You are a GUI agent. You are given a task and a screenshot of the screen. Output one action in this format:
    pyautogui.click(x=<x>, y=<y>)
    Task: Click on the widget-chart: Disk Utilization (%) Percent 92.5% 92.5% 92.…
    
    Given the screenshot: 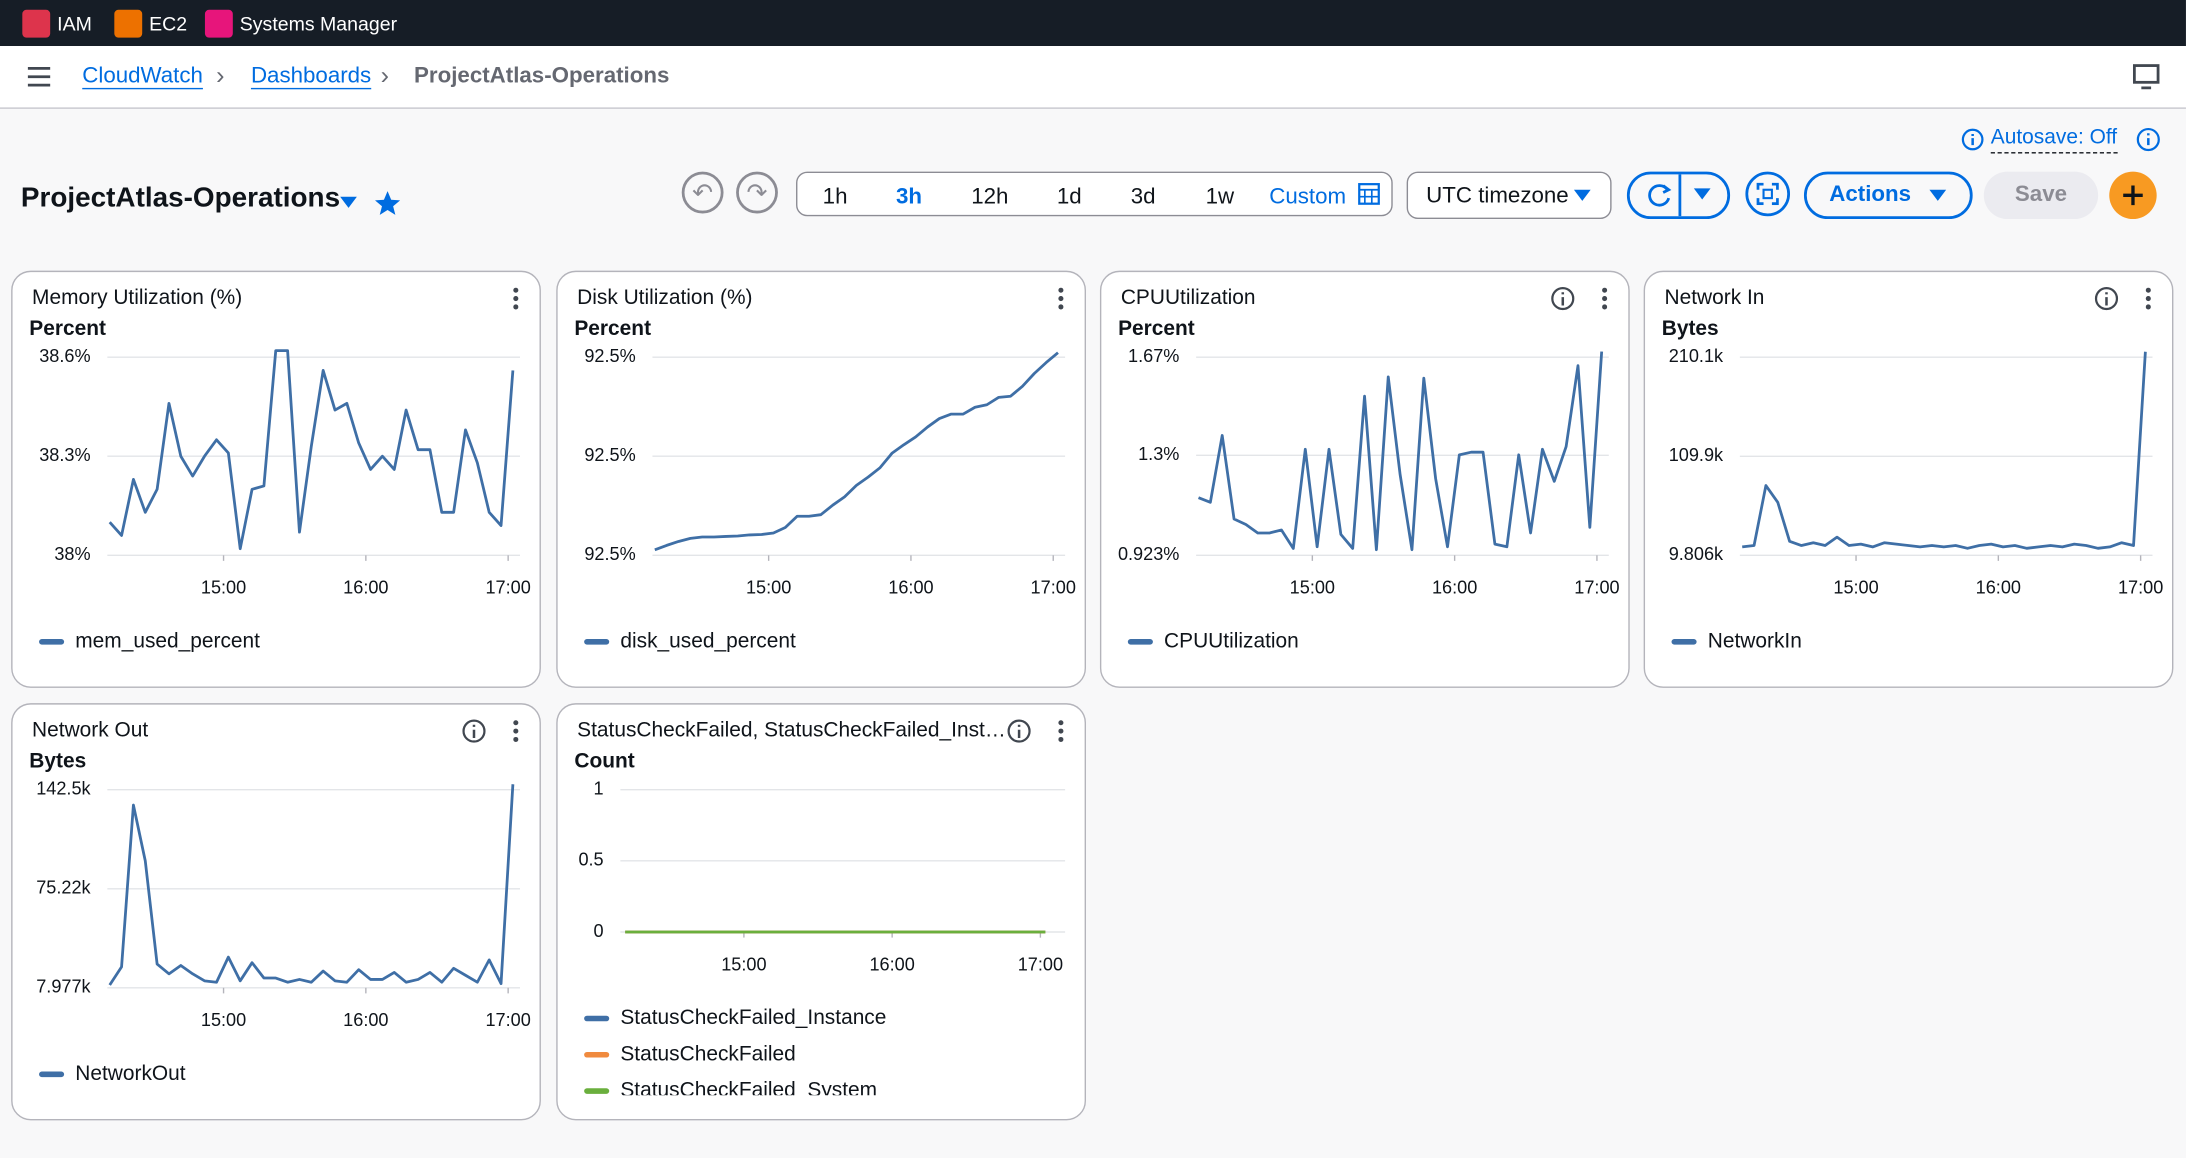 What is the action you would take?
    pyautogui.click(x=825, y=469)
    